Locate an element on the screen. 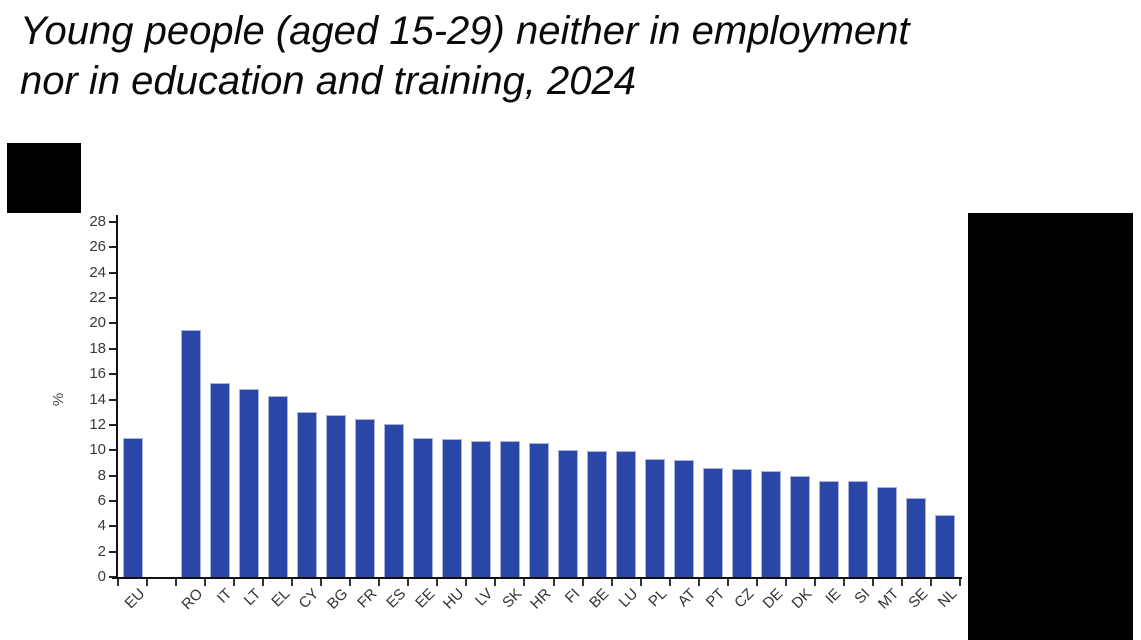  x-label-DK: DK is located at coordinates (802, 599).